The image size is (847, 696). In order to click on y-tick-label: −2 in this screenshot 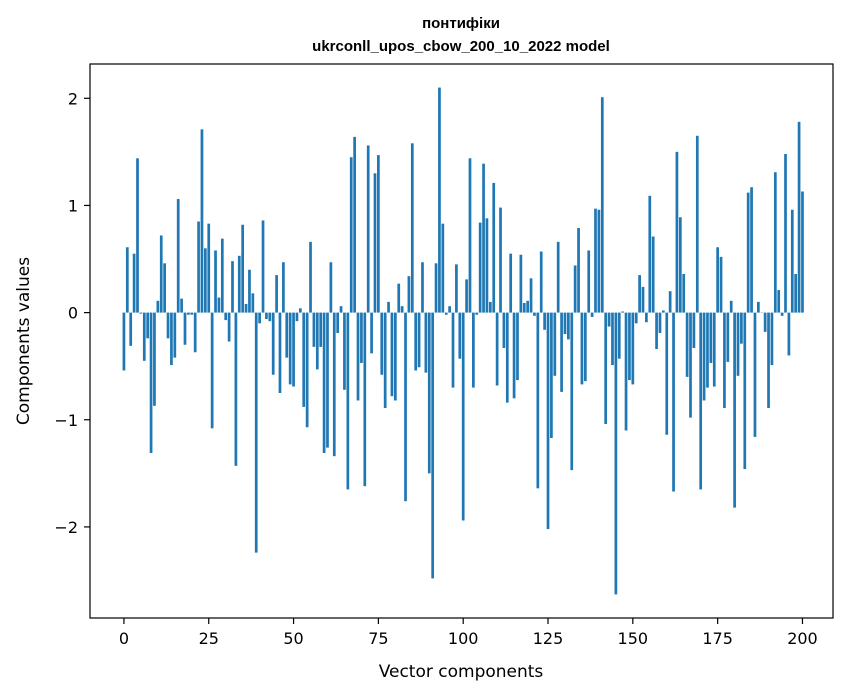, I will do `click(66, 527)`.